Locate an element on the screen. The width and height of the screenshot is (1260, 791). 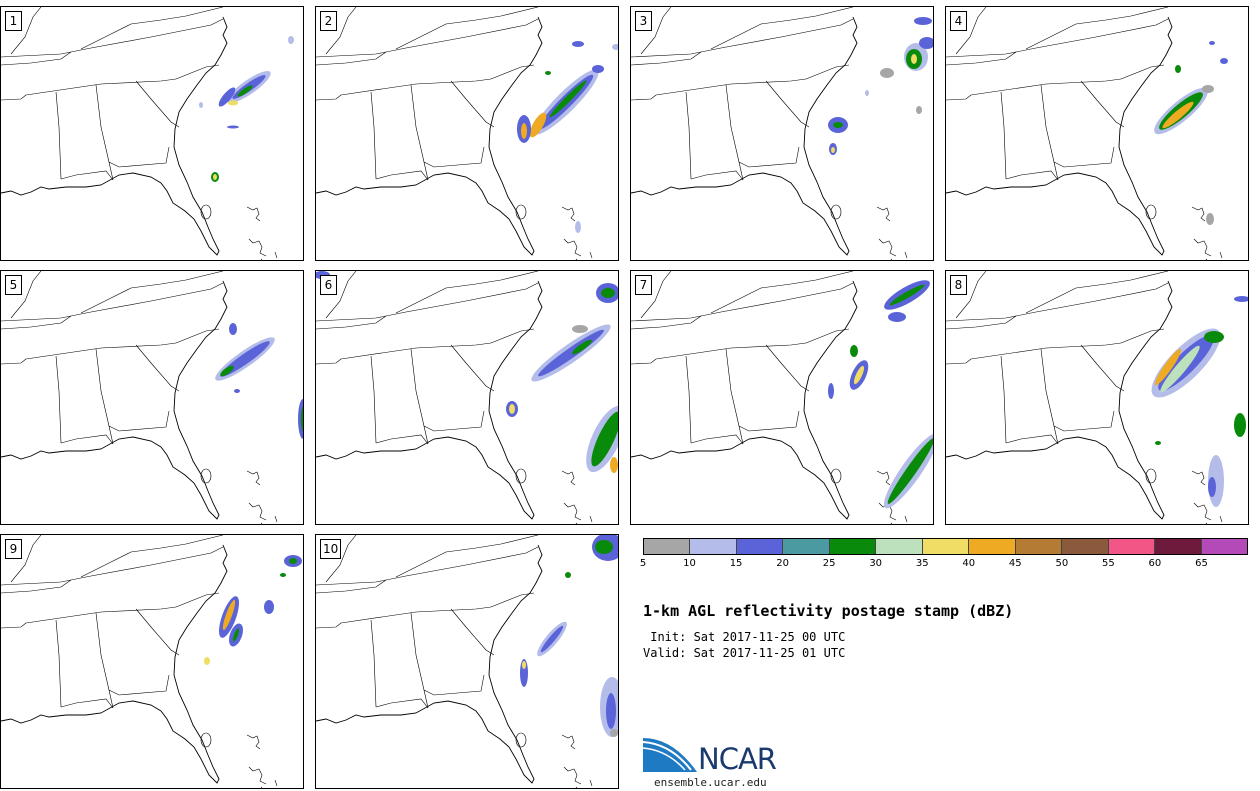
colorbar-tick-label: 25 is located at coordinates (829, 563).